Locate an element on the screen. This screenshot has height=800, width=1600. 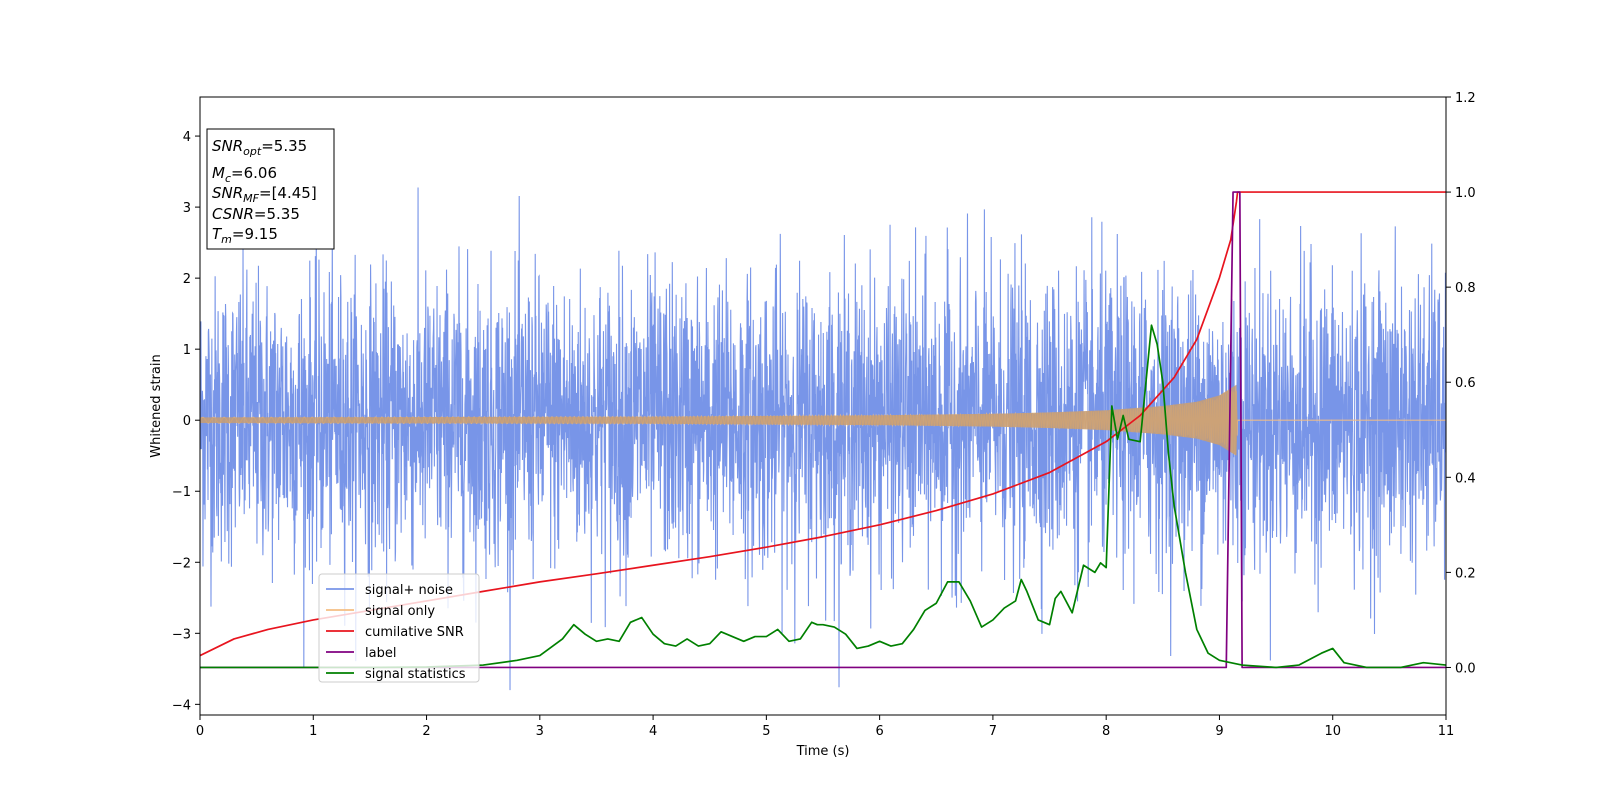
x-tick: 3 is located at coordinates (540, 727).